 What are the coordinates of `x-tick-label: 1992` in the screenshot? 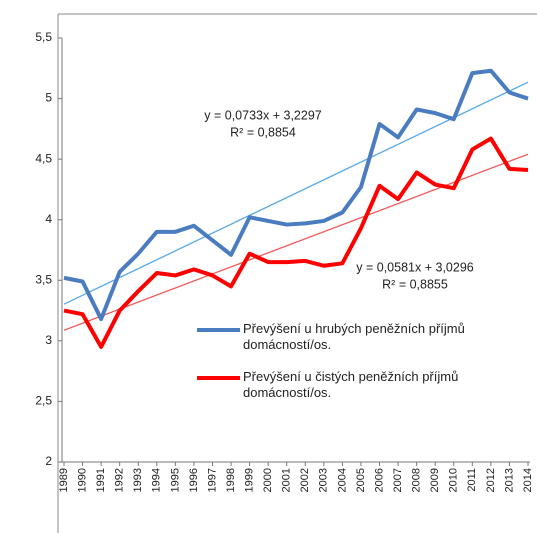 It's located at (120, 480).